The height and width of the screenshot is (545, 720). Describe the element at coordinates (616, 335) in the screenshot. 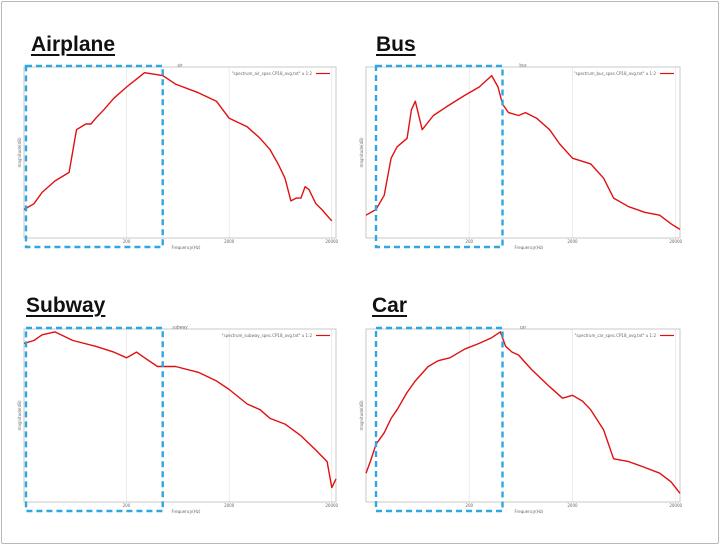

I see `legend-label: "spectrum_car_spec.CP18_avg.txt" u 1:2` at that location.